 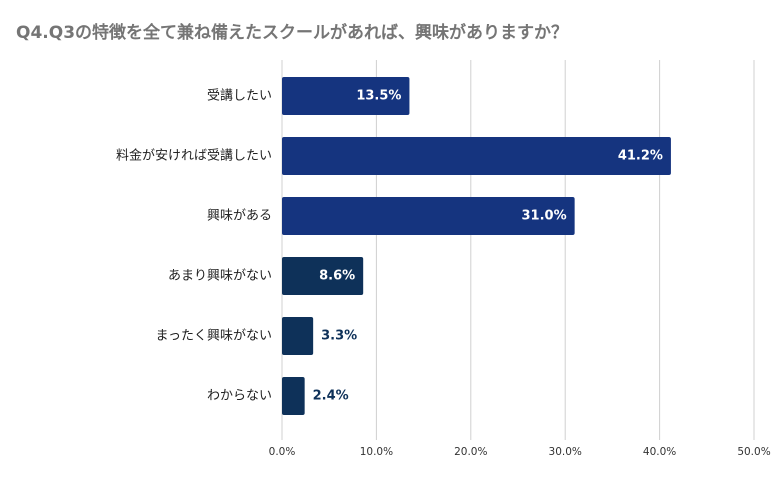 What do you see at coordinates (339, 336) in the screenshot?
I see `data-label: 3.3%` at bounding box center [339, 336].